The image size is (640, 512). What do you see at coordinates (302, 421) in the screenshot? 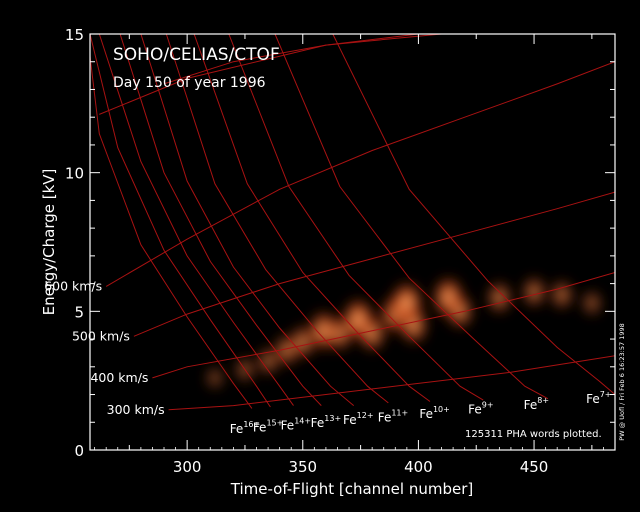
I see `ion-label-charge: 14+` at bounding box center [302, 421].